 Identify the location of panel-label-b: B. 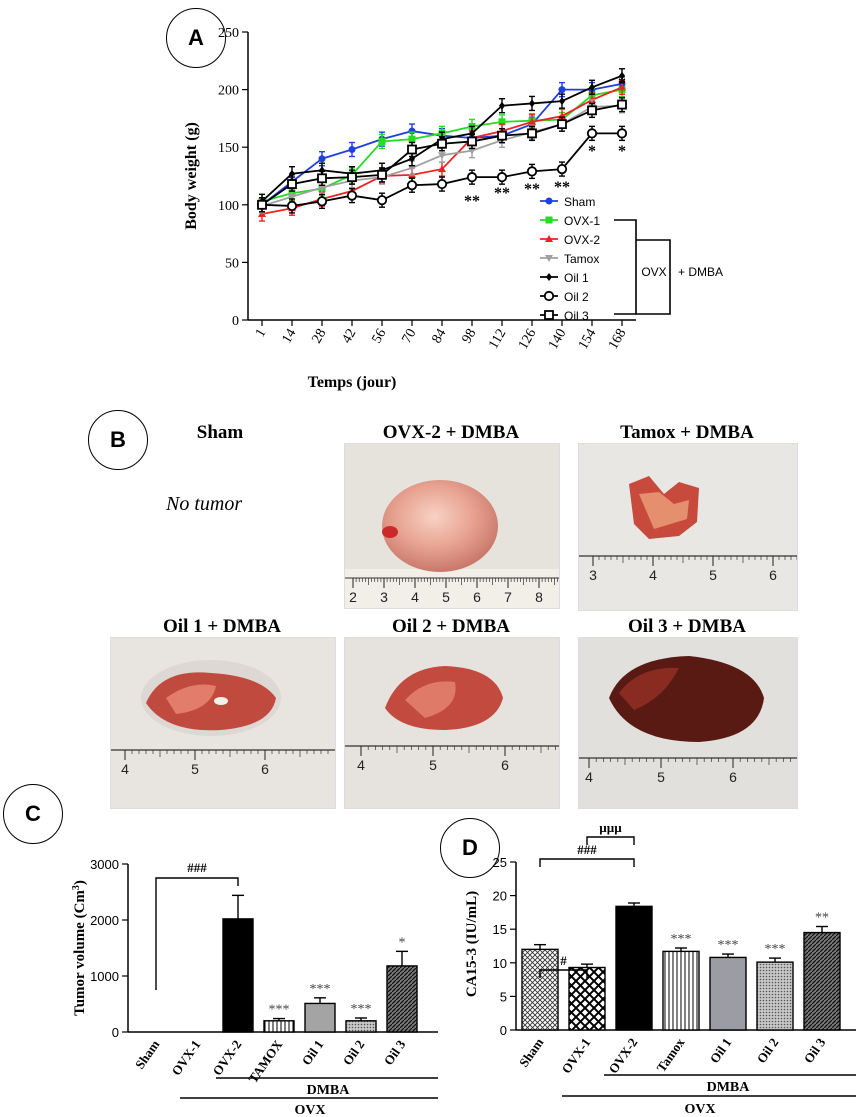
(118, 440).